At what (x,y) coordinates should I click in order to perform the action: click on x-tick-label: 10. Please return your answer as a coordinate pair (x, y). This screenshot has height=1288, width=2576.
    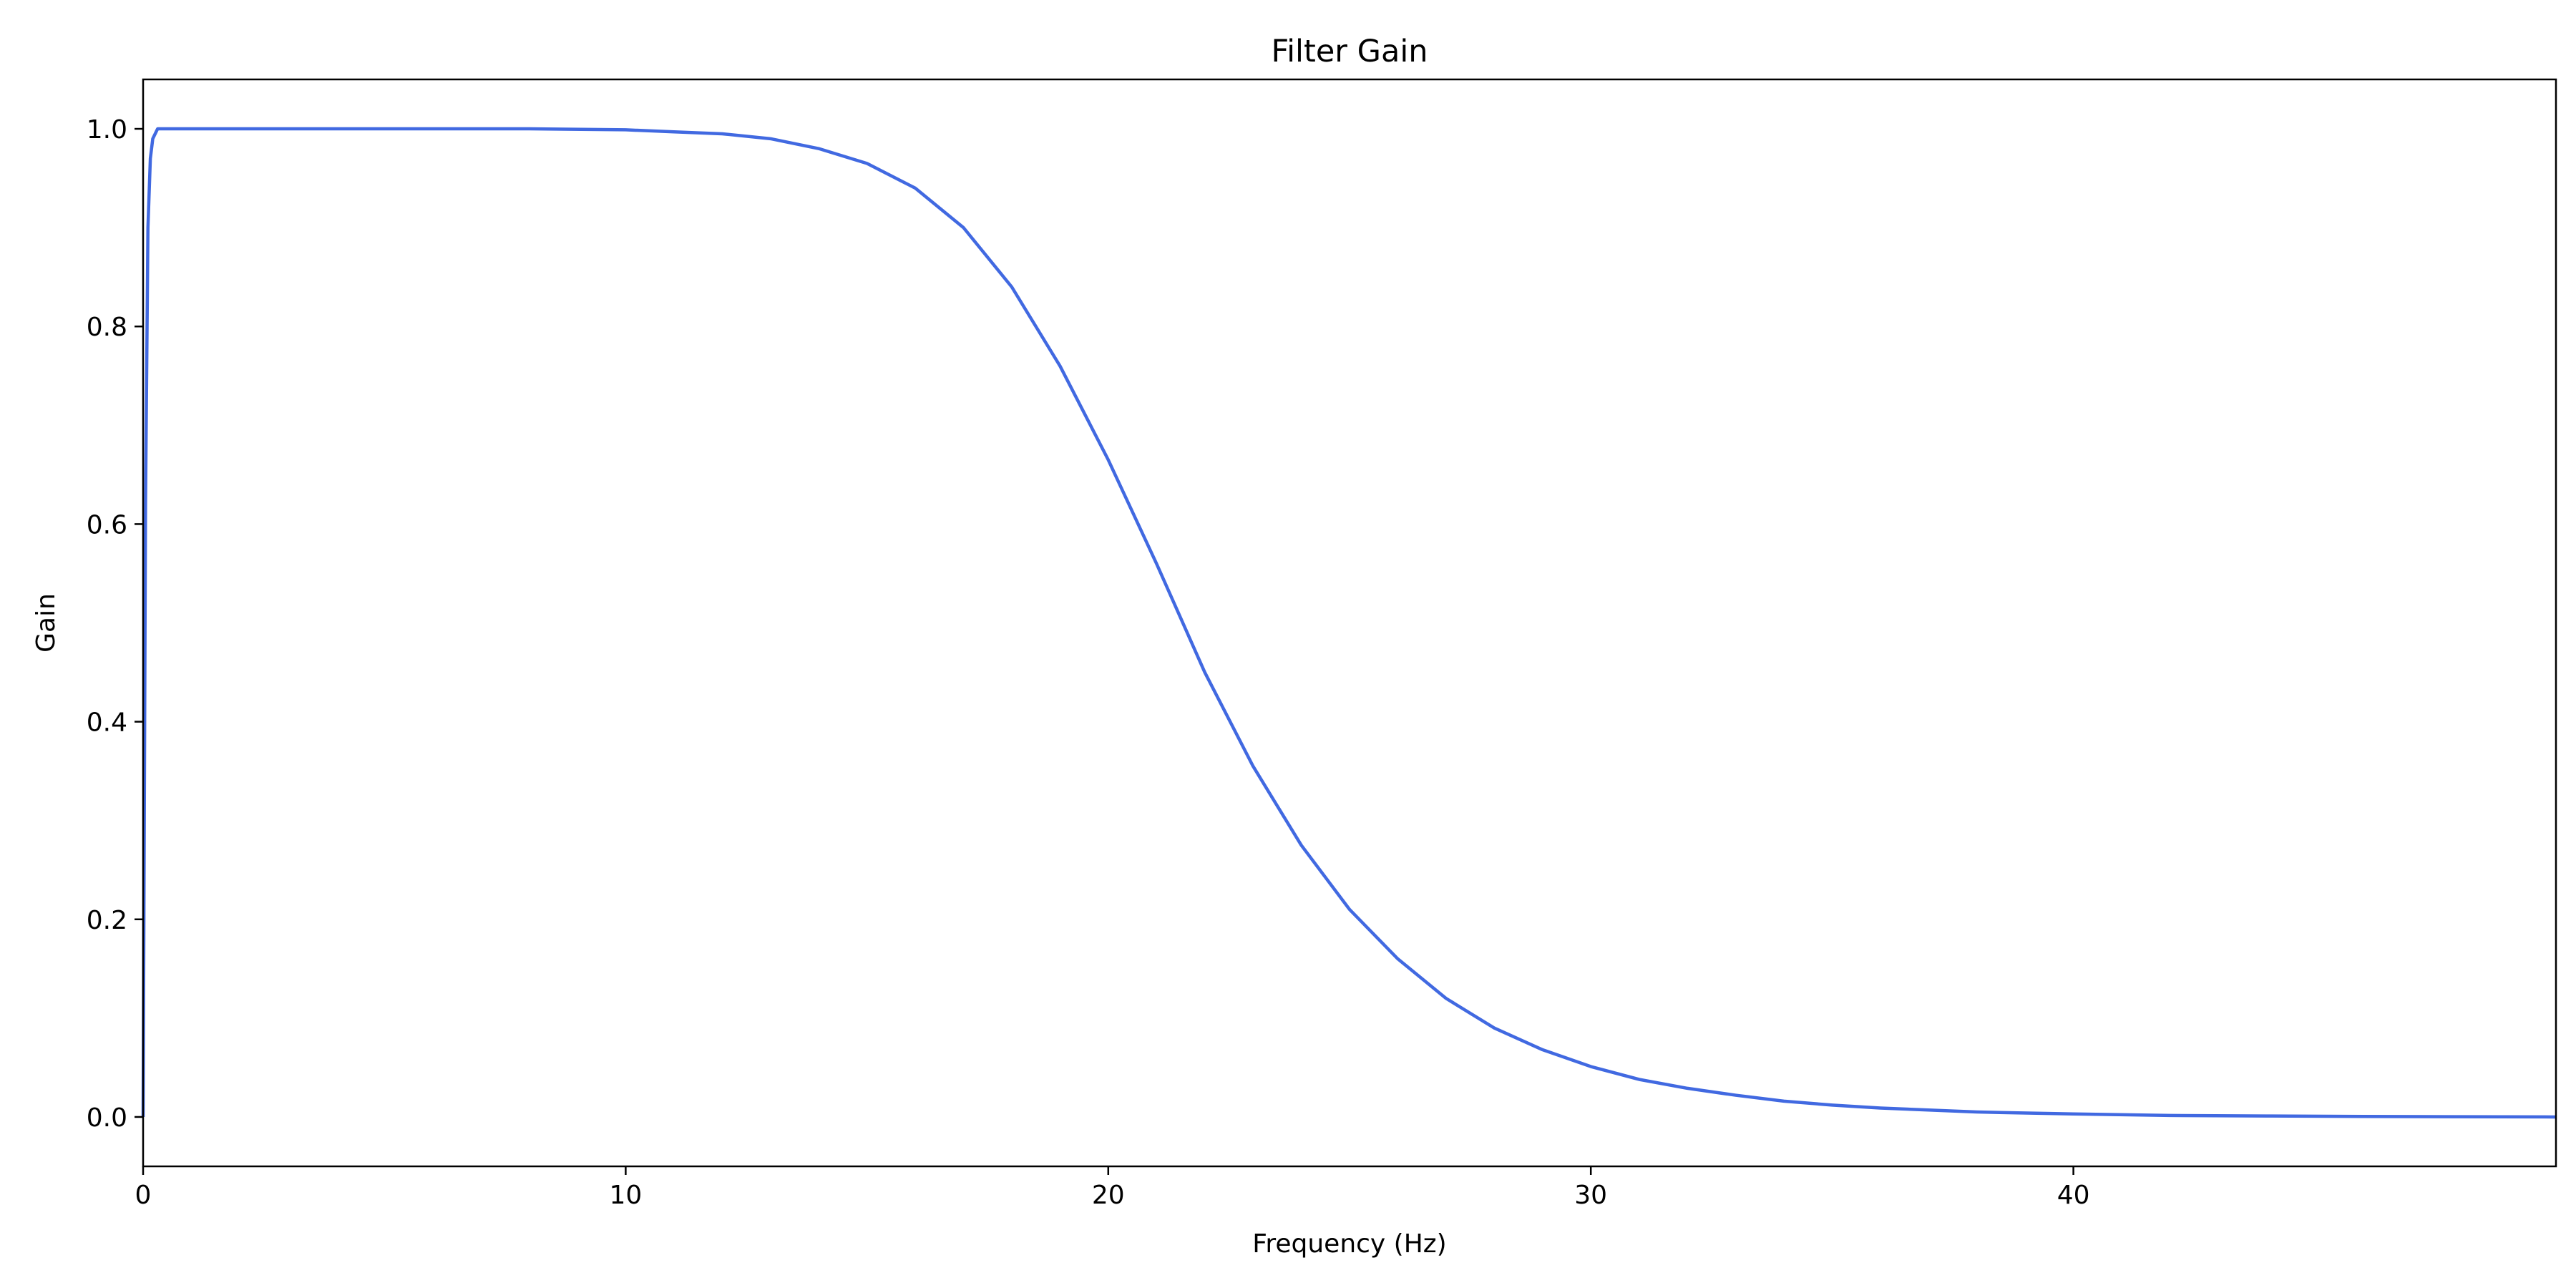
    Looking at the image, I should click on (625, 1195).